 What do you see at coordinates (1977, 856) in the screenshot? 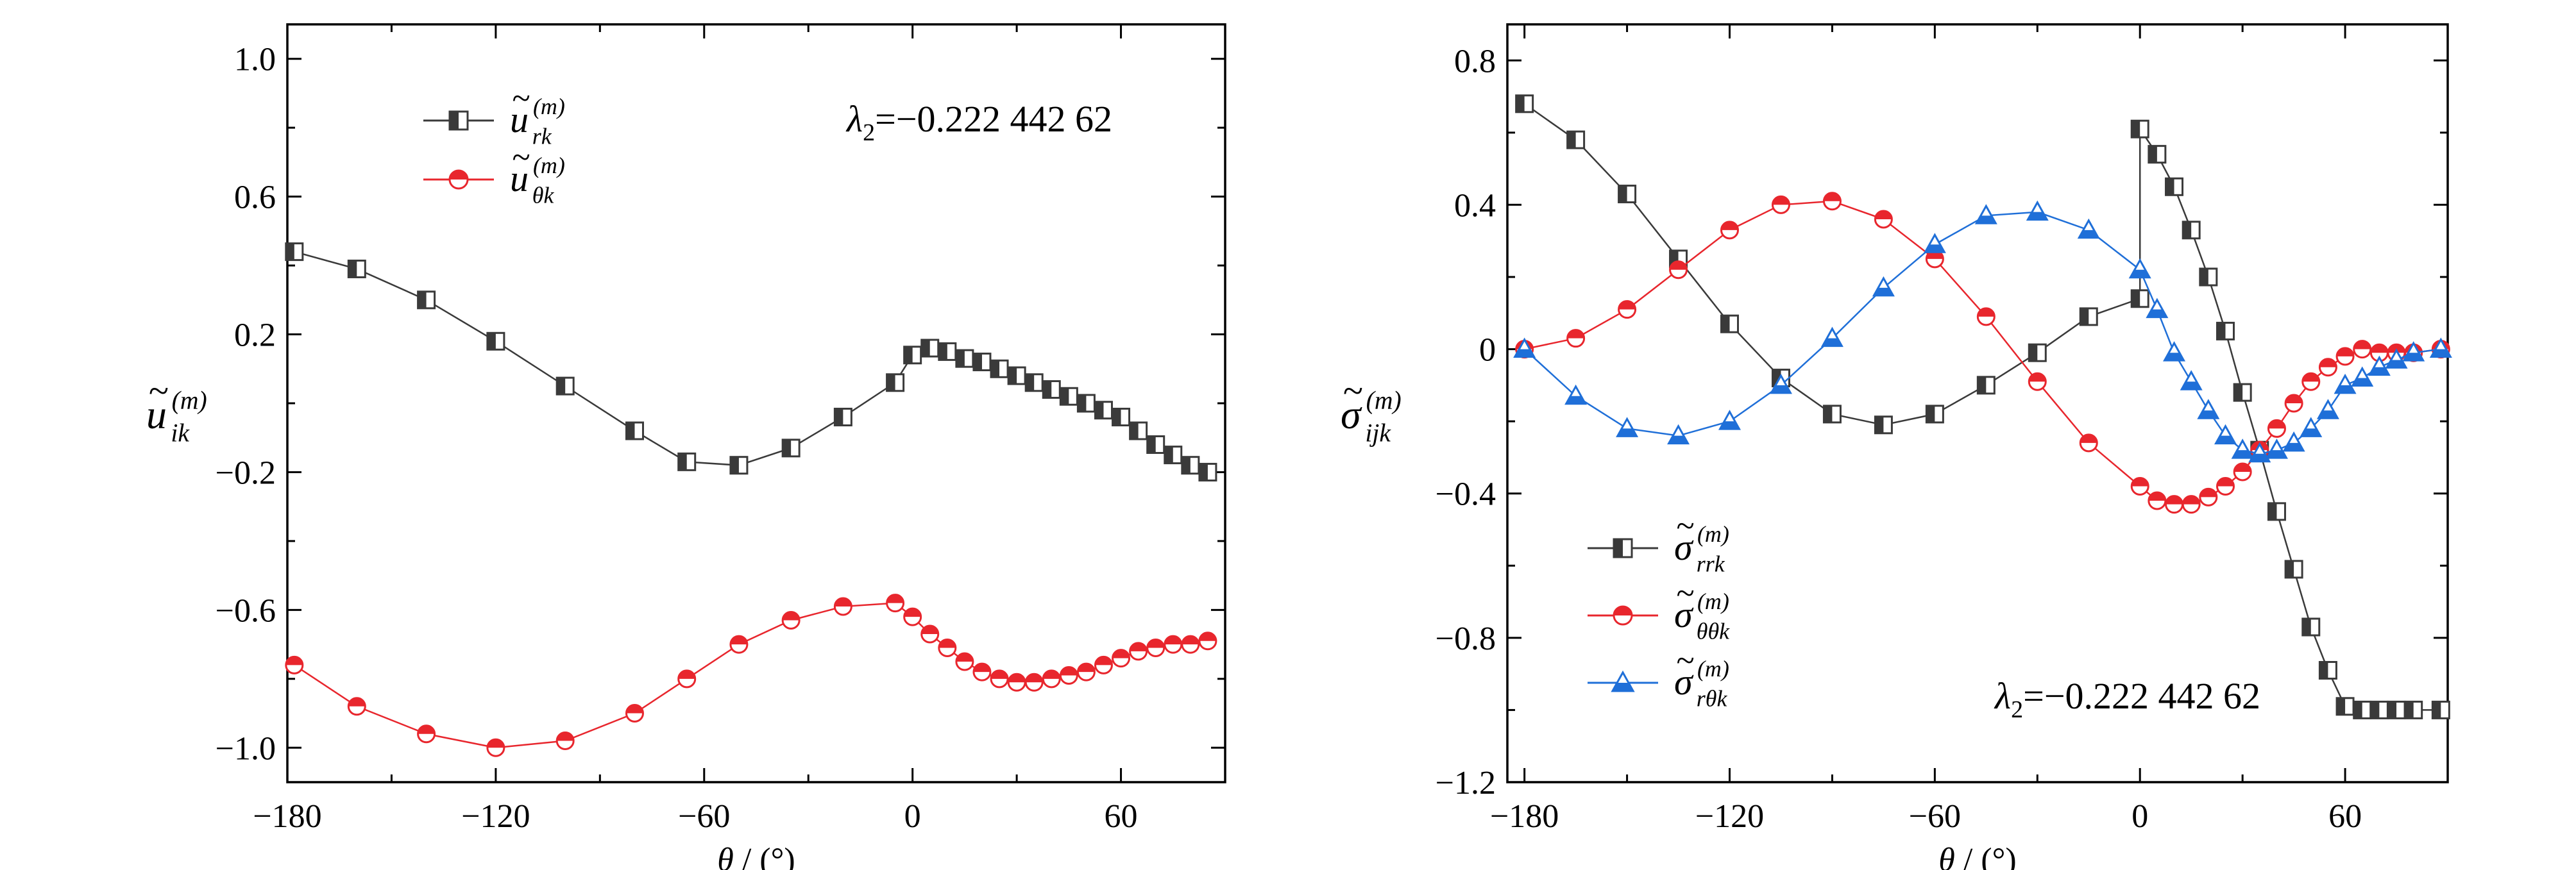
I see `x-axis-label: θ / (°)` at bounding box center [1977, 856].